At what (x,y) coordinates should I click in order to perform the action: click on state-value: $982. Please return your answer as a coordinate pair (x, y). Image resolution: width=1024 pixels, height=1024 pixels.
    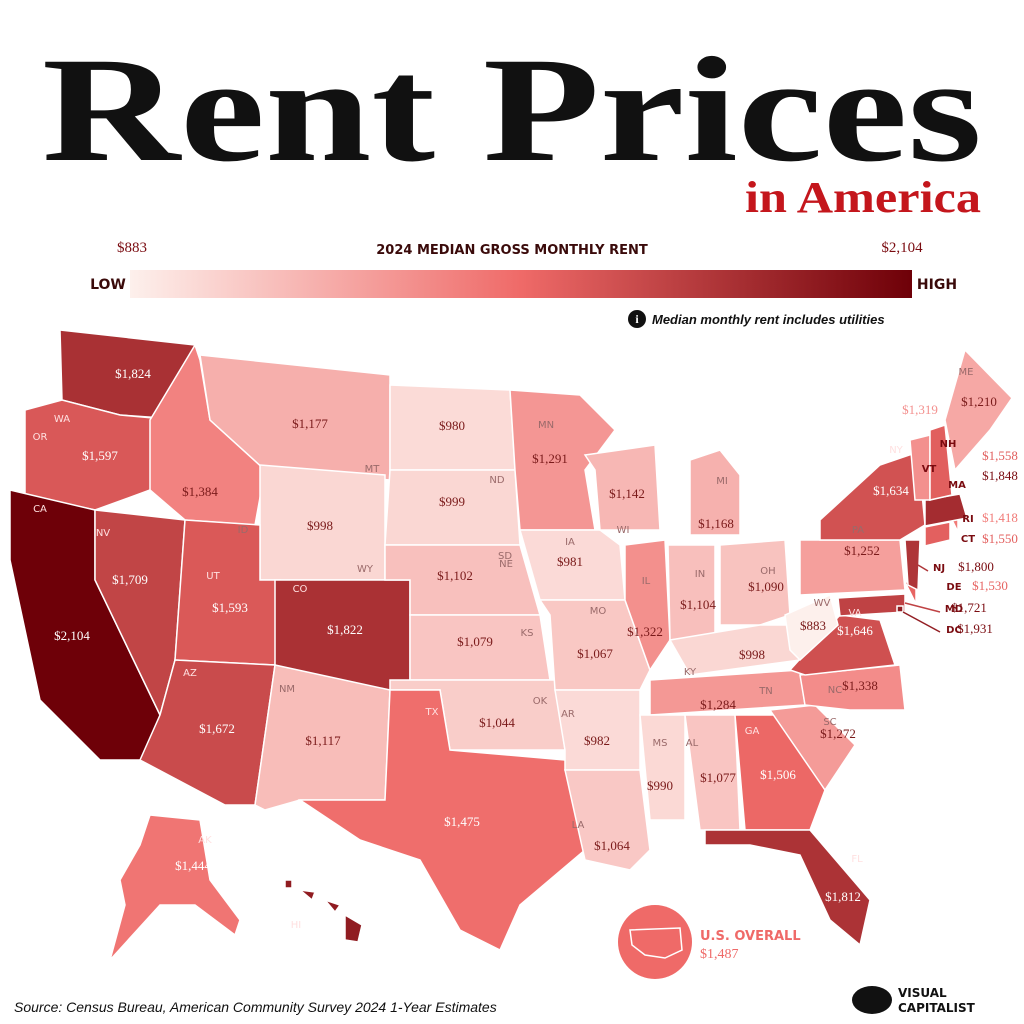
    Looking at the image, I should click on (597, 740).